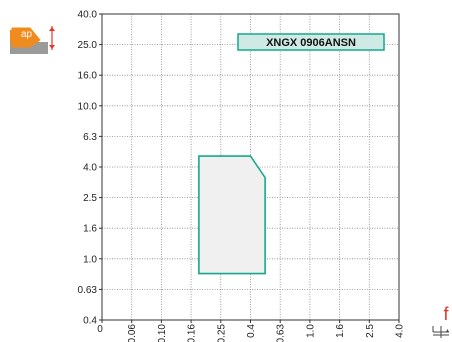 Image resolution: width=452 pixels, height=342 pixels. I want to click on ap-symbol: ap, so click(27, 34).